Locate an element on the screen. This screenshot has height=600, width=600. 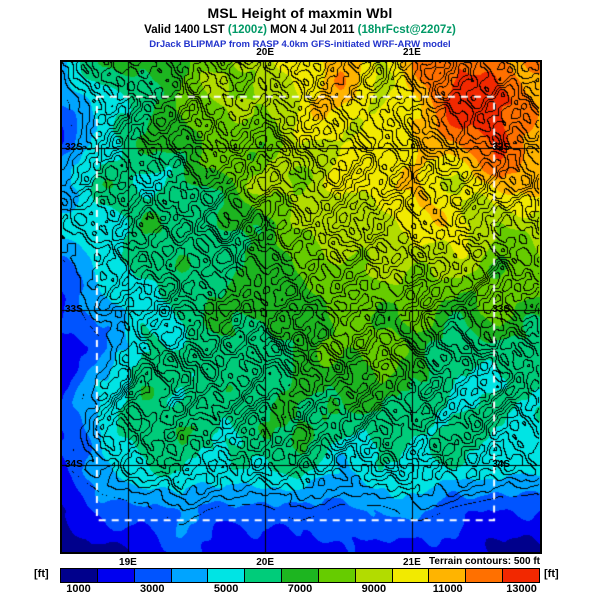
colorbar-unit-right: [ft] is located at coordinates (551, 574).